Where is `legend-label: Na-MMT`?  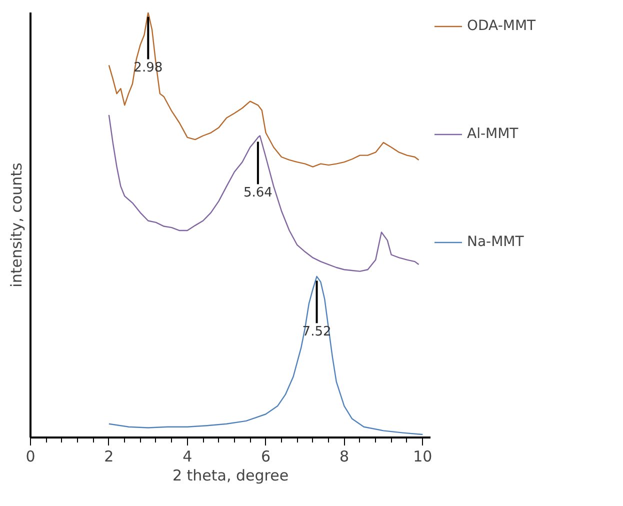 legend-label: Na-MMT is located at coordinates (495, 242).